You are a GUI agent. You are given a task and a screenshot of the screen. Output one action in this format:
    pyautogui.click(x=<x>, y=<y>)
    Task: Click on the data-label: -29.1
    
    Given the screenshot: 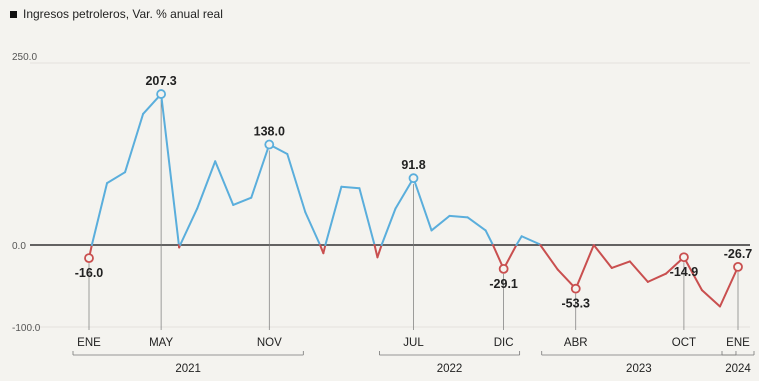 What is the action you would take?
    pyautogui.click(x=503, y=284)
    